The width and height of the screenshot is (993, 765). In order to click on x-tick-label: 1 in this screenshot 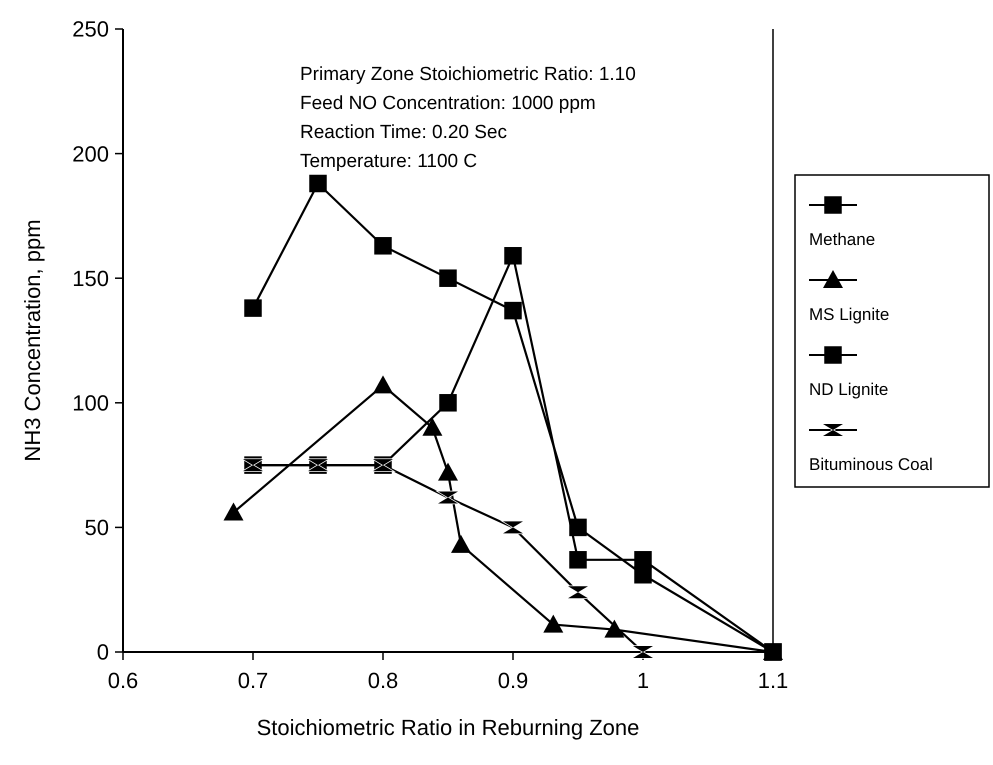, I will do `click(643, 680)`.